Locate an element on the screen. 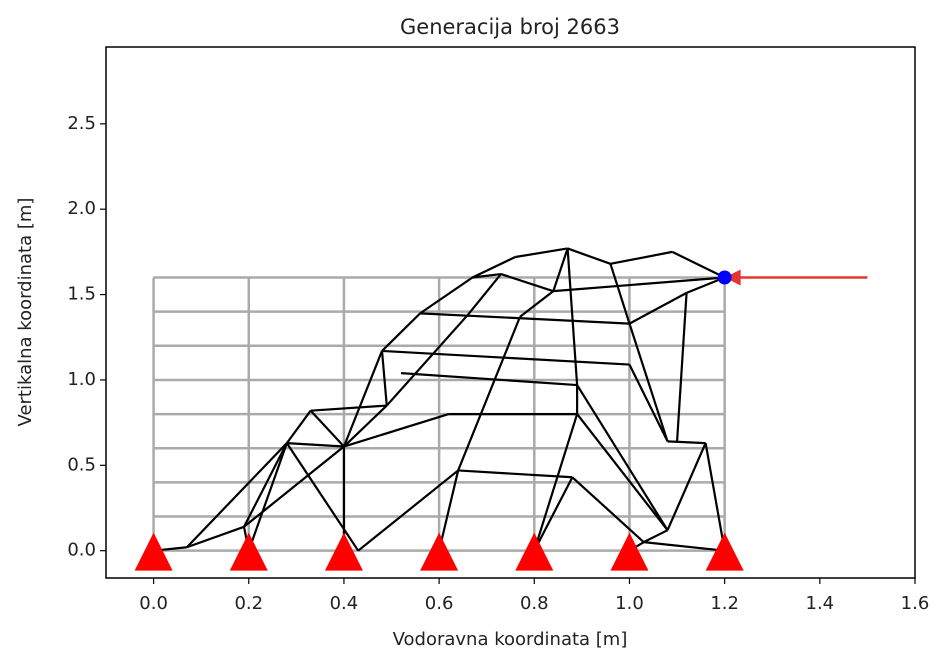  load-arrowhead is located at coordinates (732, 277).